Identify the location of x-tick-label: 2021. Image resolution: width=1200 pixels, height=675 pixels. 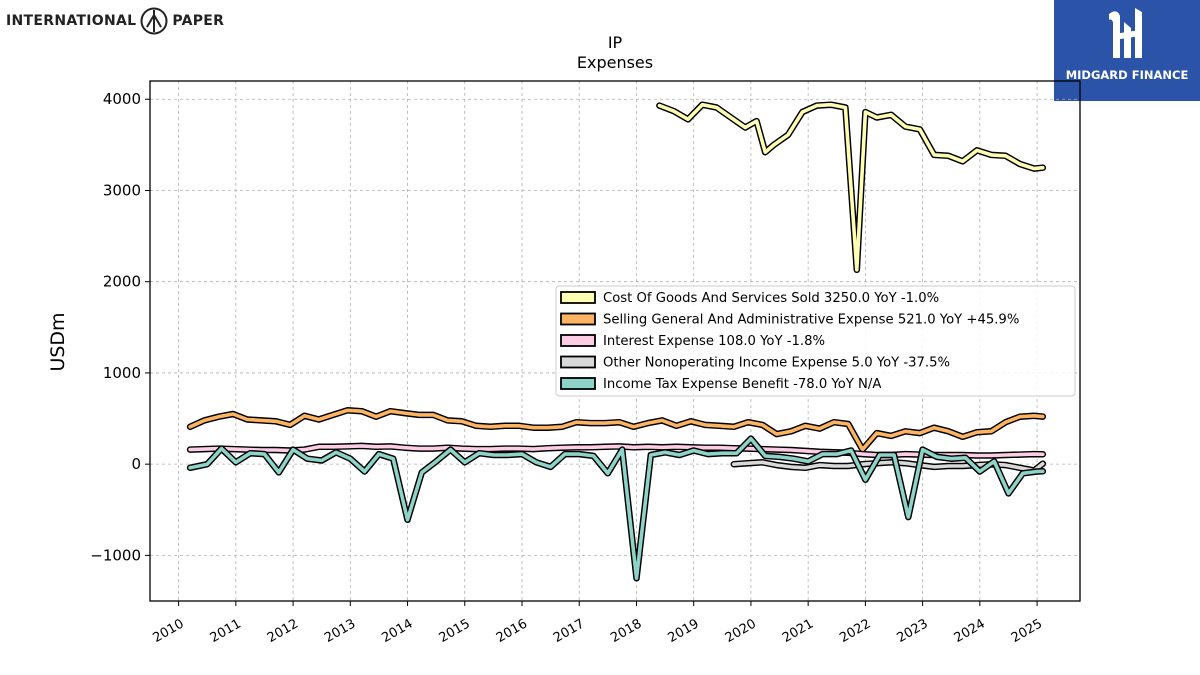
(798, 631).